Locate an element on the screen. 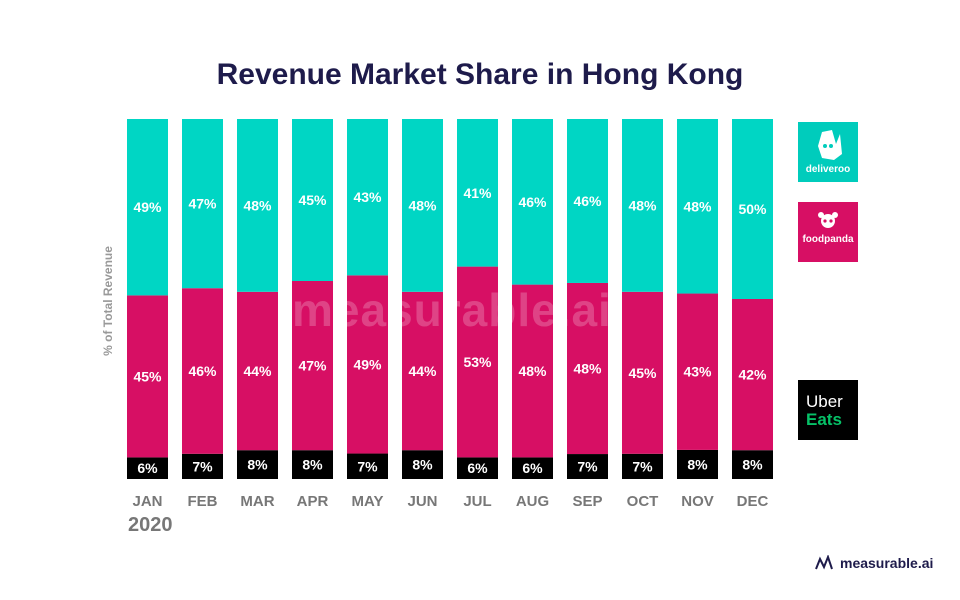 This screenshot has height=600, width=960. foodpanda-logo: foodpanda is located at coordinates (828, 232).